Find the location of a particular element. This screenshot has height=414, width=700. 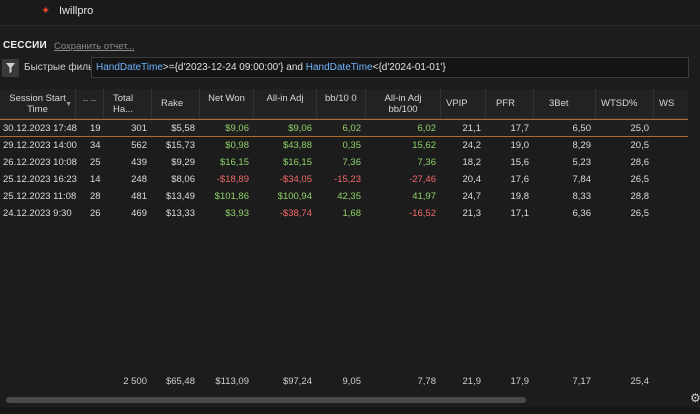

cell-bb: -15,23 is located at coordinates (347, 179).